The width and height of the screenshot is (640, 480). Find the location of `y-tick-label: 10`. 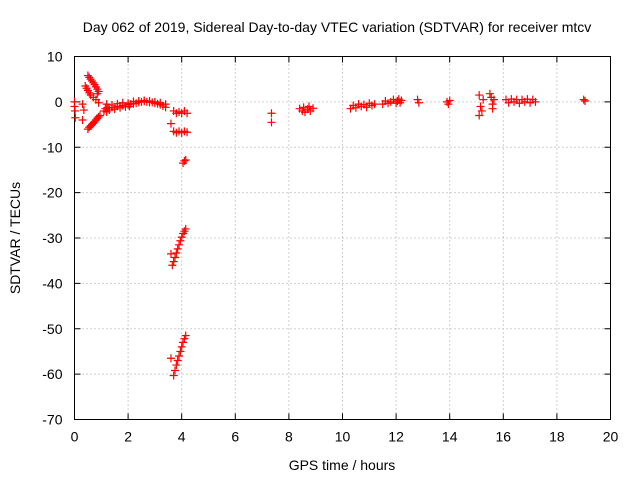

y-tick-label: 10 is located at coordinates (55, 57).